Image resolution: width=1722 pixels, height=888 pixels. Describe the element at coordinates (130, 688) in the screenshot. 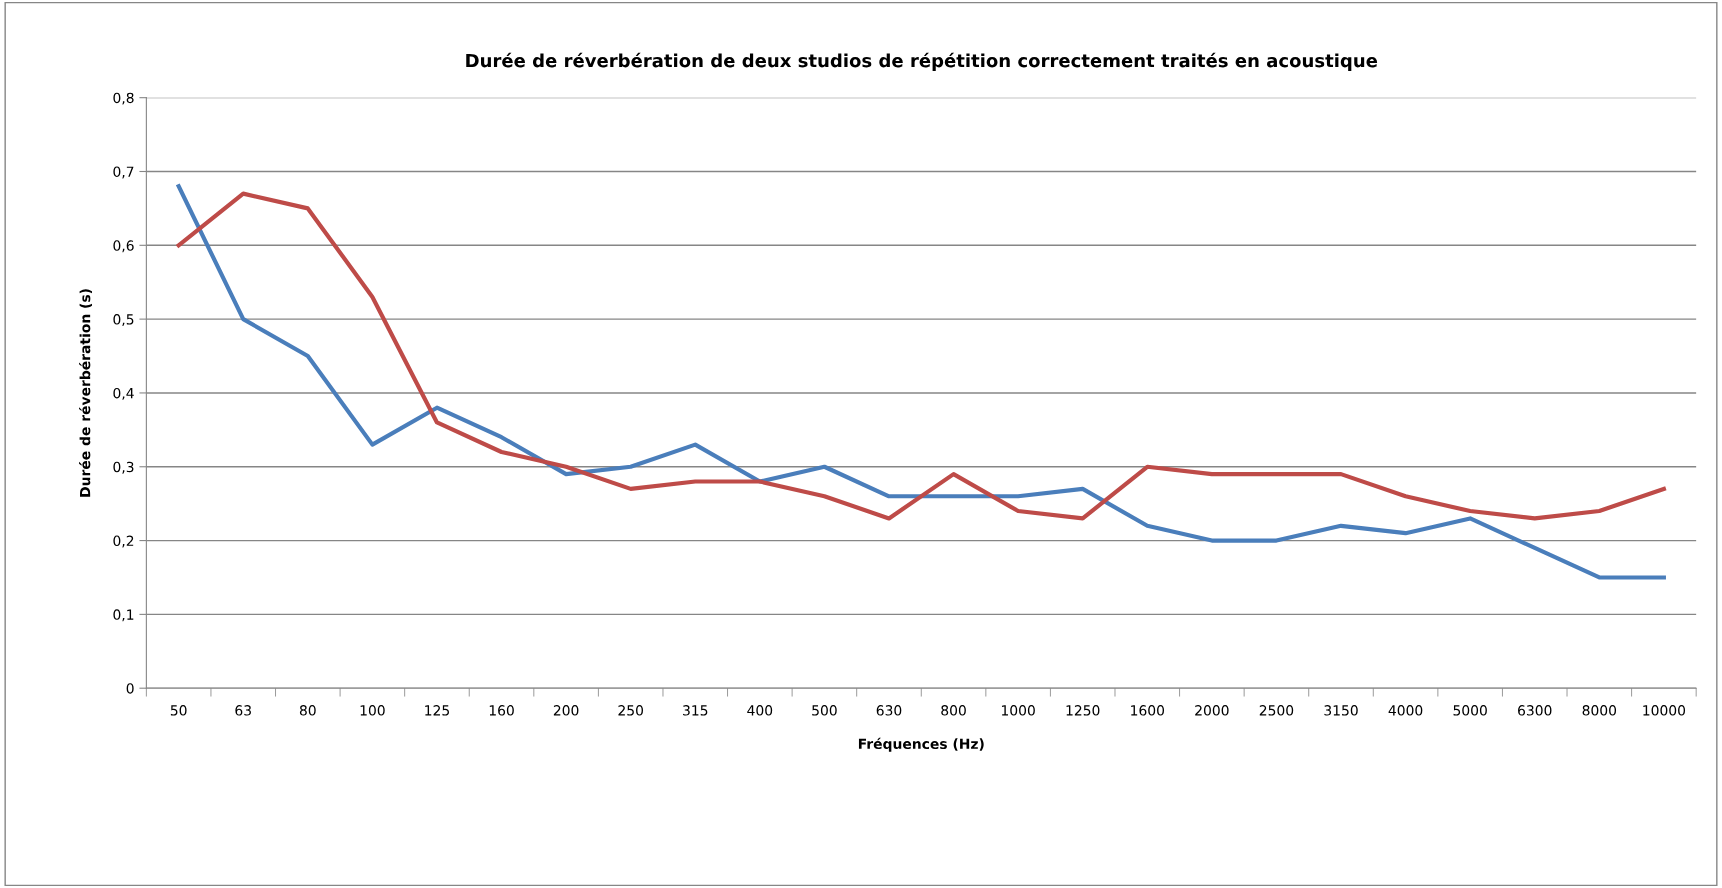

I see `y-tick-label: 0` at that location.